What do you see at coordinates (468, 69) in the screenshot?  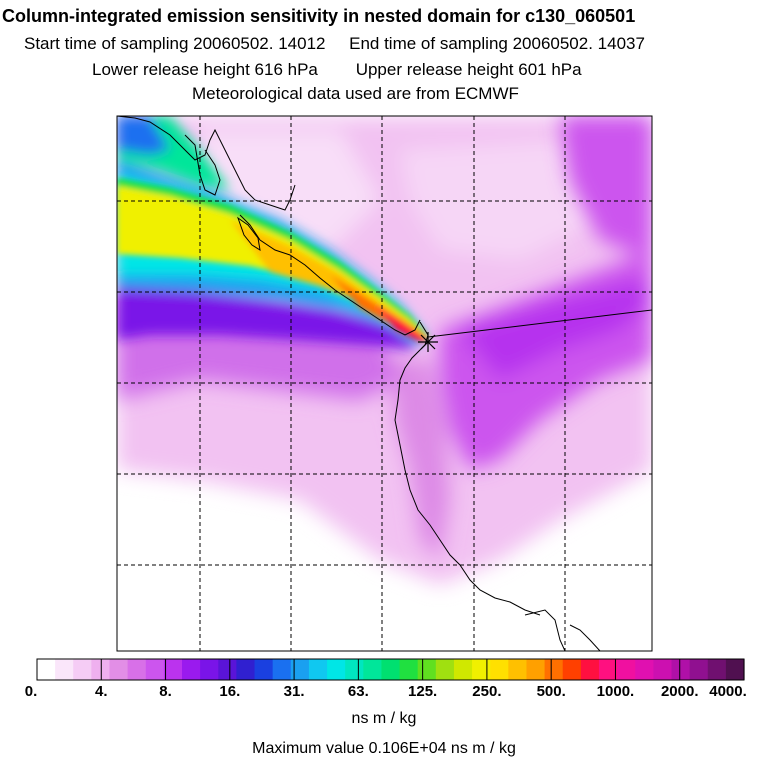 I see `upper-height-text: Upper release height 601 hPa` at bounding box center [468, 69].